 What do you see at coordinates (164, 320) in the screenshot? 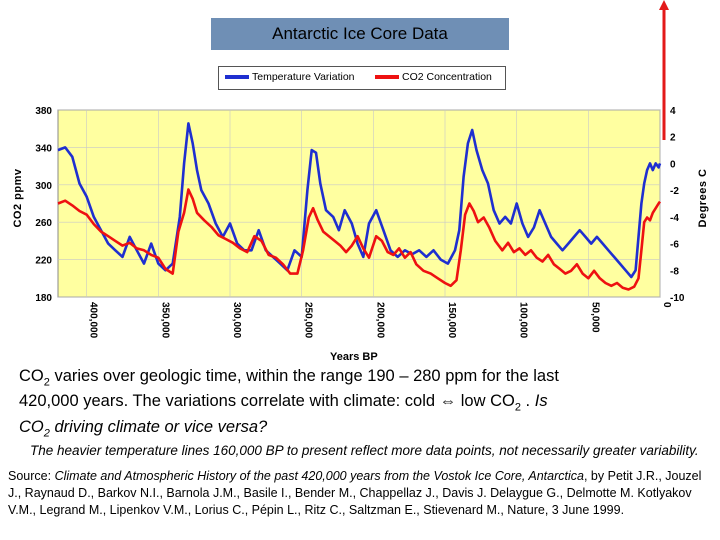
I see `x-tick-label: 350,000` at bounding box center [164, 320].